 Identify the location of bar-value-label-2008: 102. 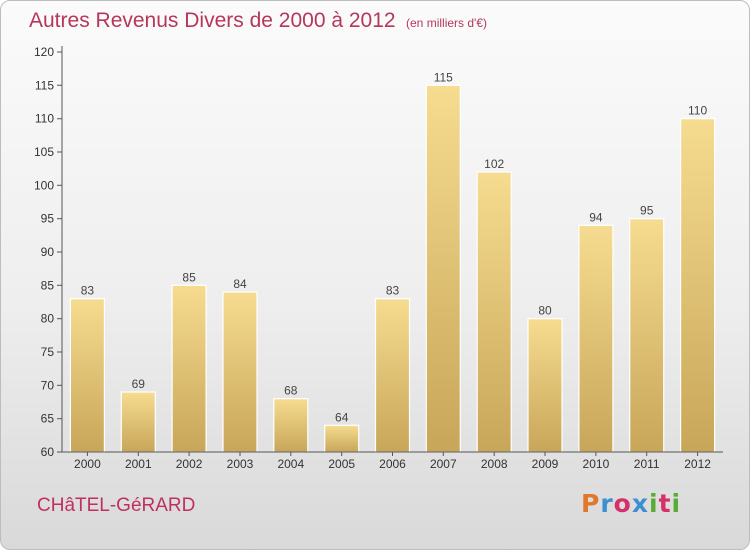
(494, 164).